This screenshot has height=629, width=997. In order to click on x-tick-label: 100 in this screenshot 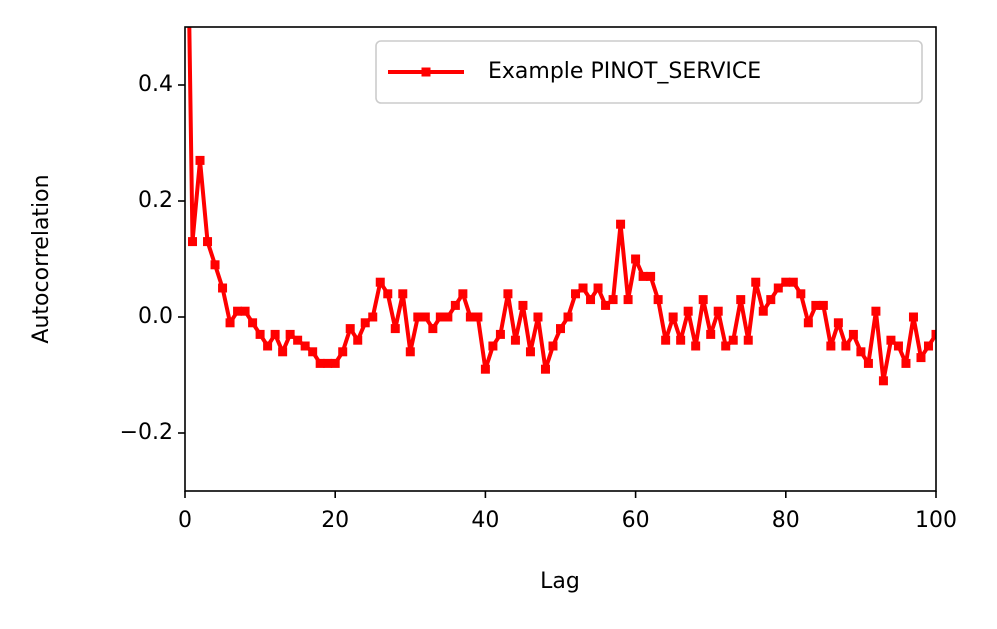, I will do `click(936, 520)`.